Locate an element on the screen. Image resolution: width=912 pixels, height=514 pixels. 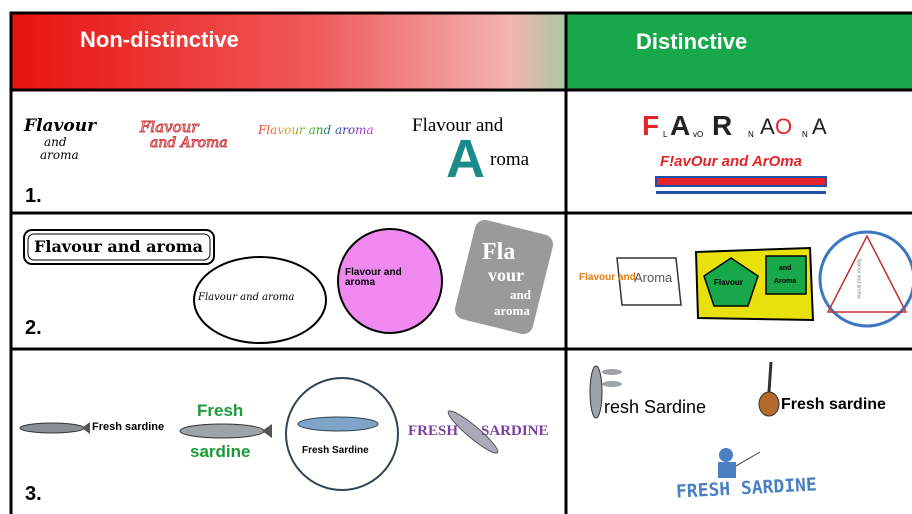
logo-text: Fresh is located at coordinates (220, 410).